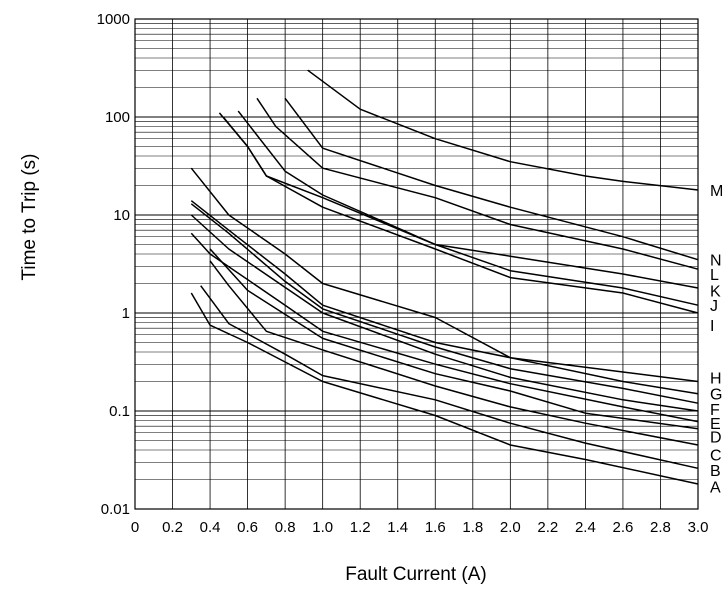 The image size is (725, 596). Describe the element at coordinates (435, 527) in the screenshot. I see `x-tick-label: 1.6` at that location.